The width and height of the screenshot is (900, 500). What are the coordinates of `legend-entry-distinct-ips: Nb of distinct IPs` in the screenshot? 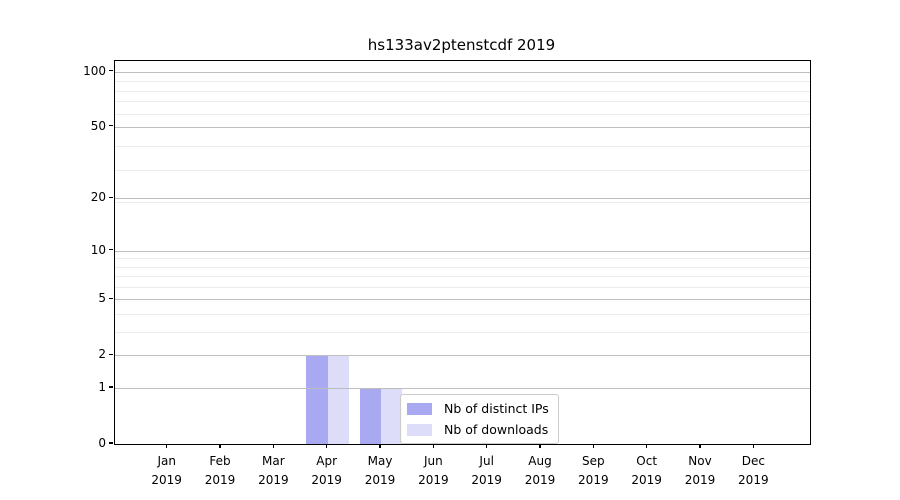 It's located at (478, 408).